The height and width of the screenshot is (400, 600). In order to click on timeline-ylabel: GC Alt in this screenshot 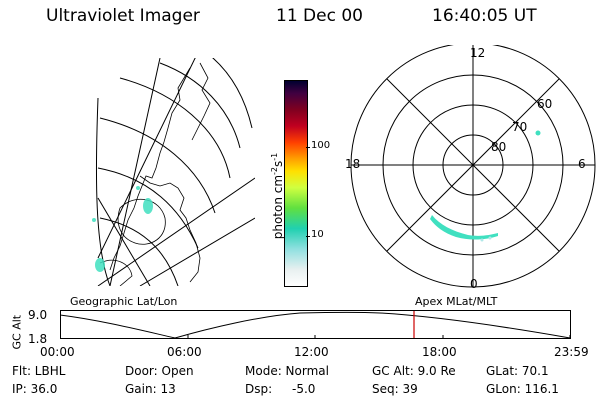, I will do `click(17, 332)`.